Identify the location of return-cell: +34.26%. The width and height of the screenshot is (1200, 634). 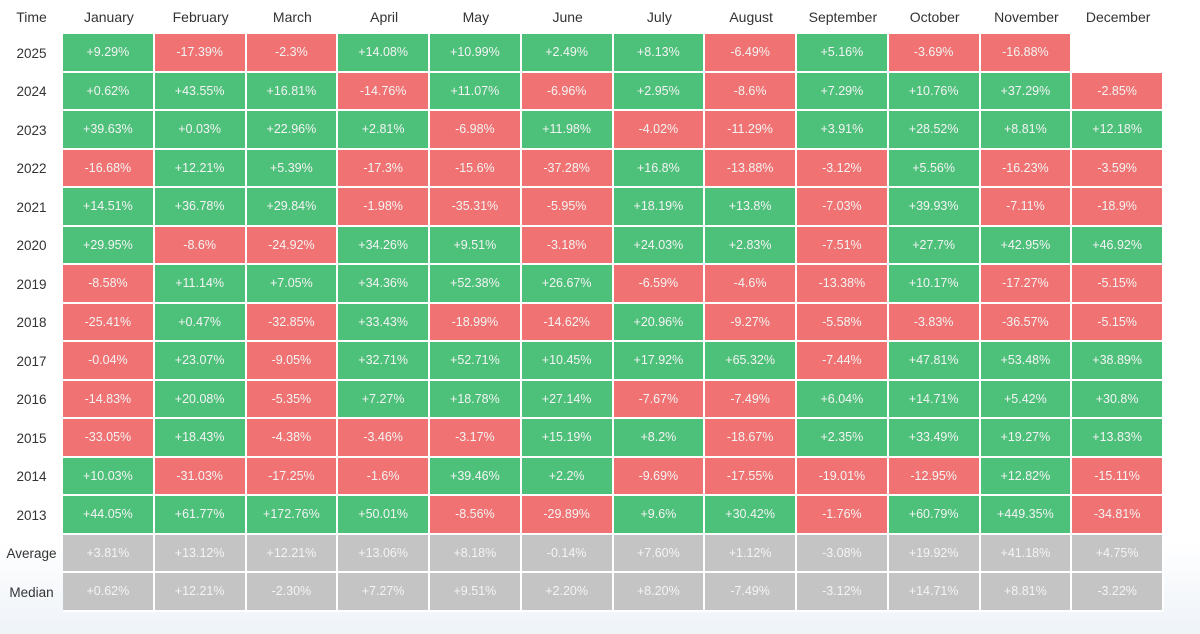
(384, 245).